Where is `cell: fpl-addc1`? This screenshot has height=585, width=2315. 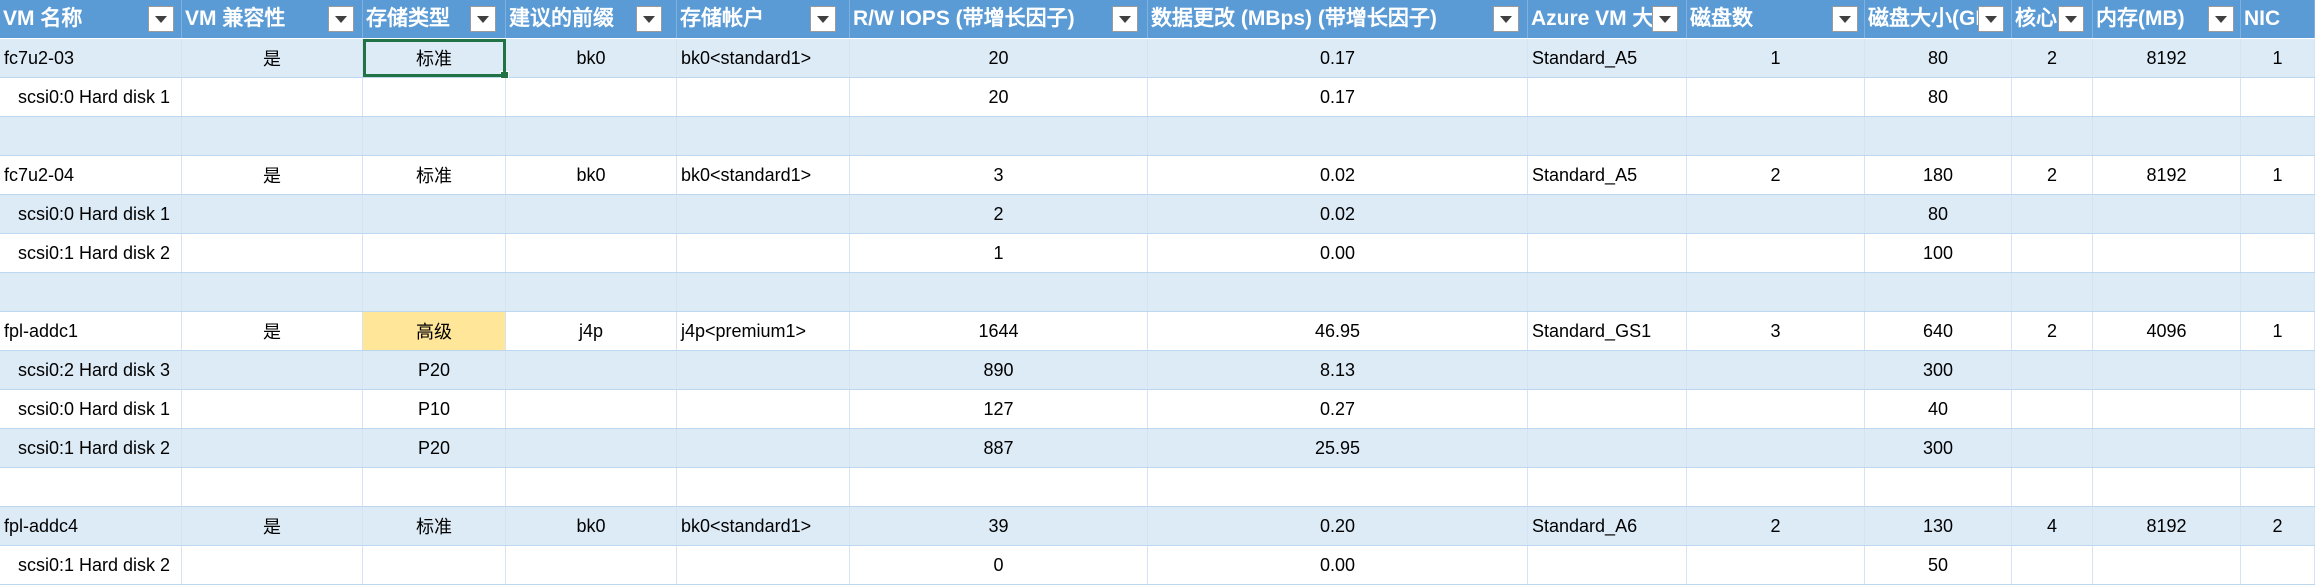
cell: fpl-addc1 is located at coordinates (91, 331).